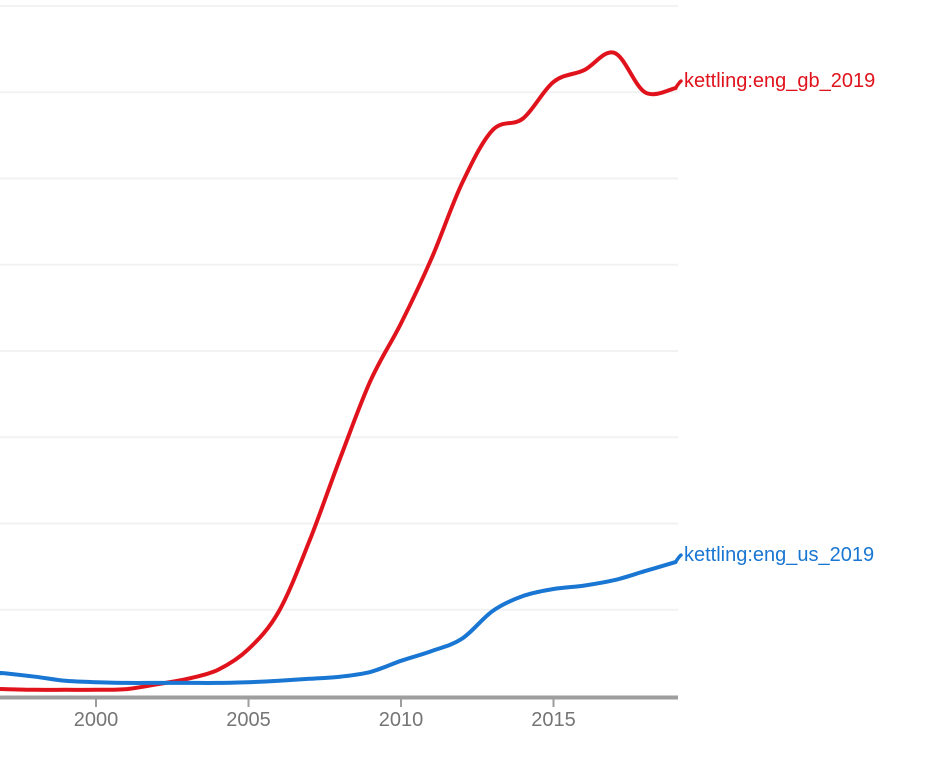  What do you see at coordinates (339, 622) in the screenshot?
I see `series-line-kettling-eng-us-2019` at bounding box center [339, 622].